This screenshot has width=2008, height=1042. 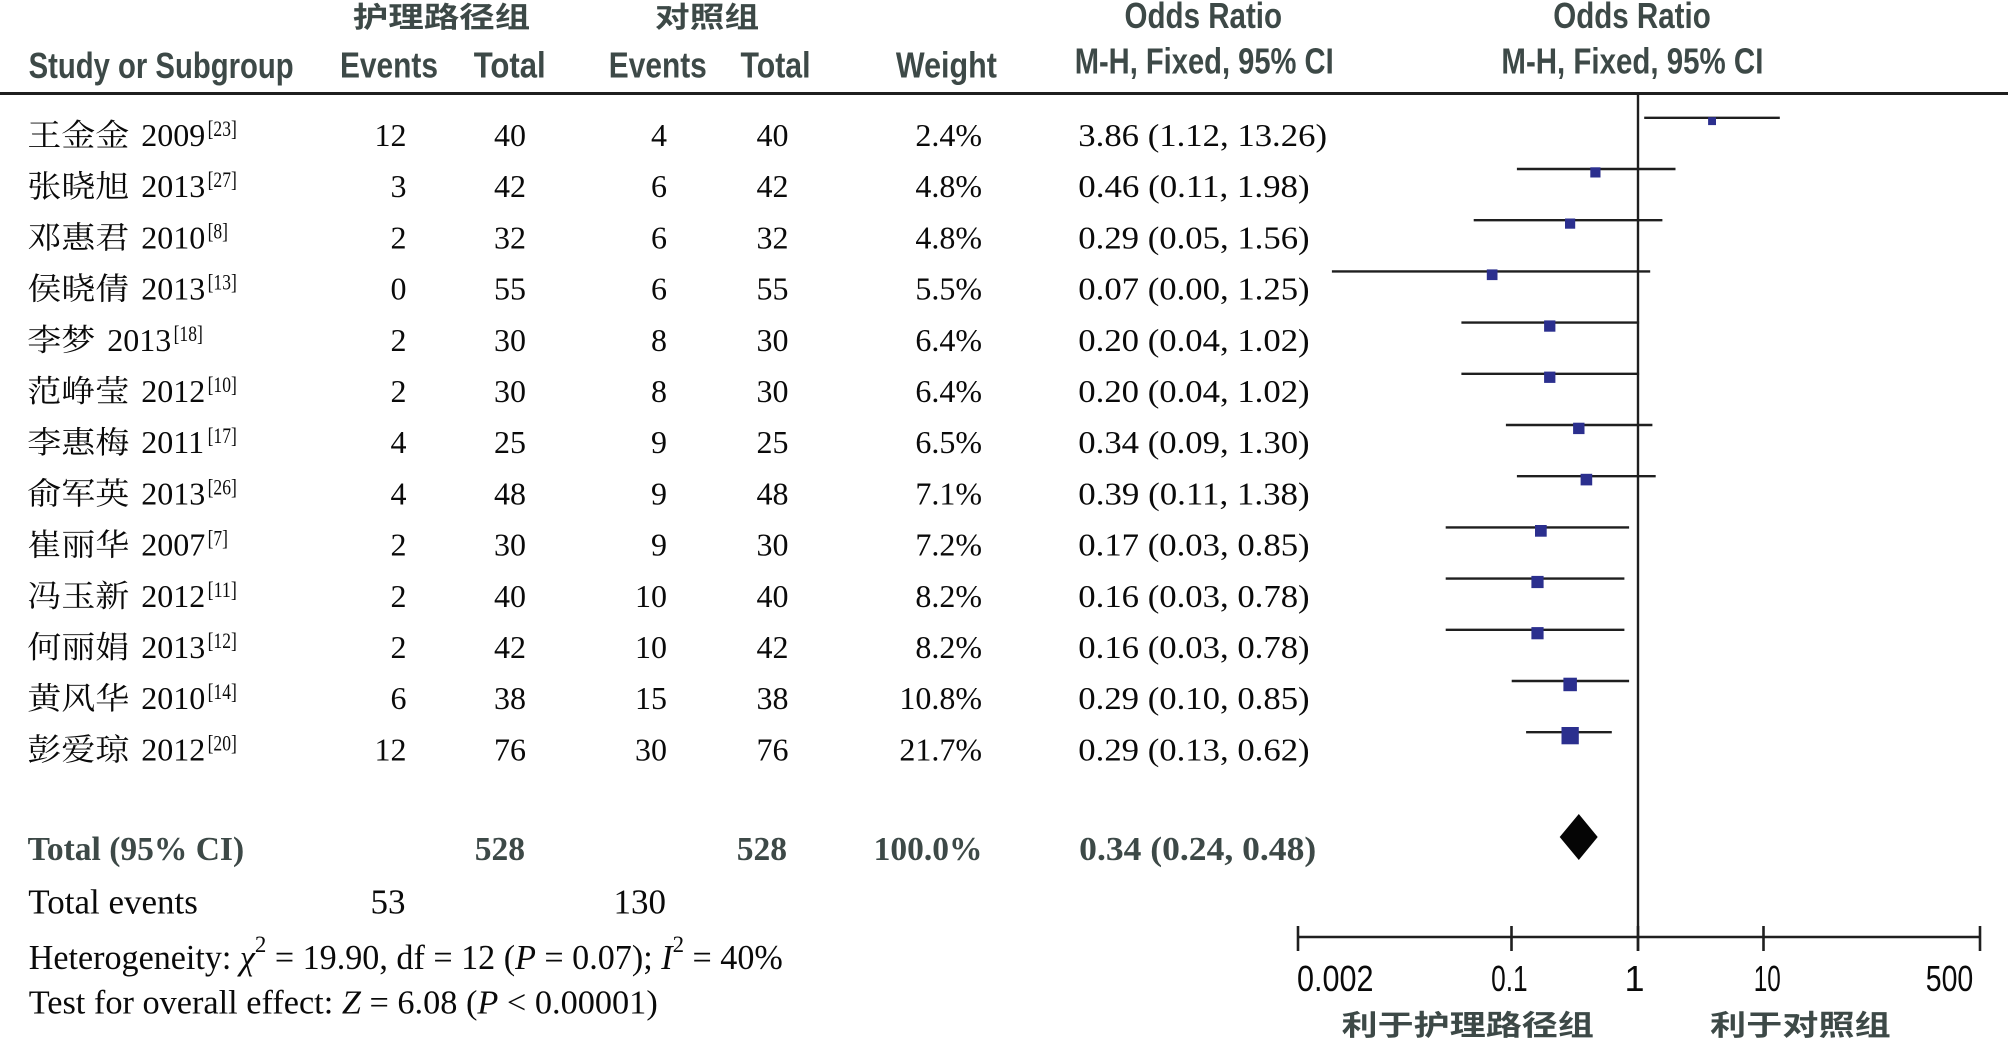 I want to click on svg-text: 2009, so click(x=173, y=135).